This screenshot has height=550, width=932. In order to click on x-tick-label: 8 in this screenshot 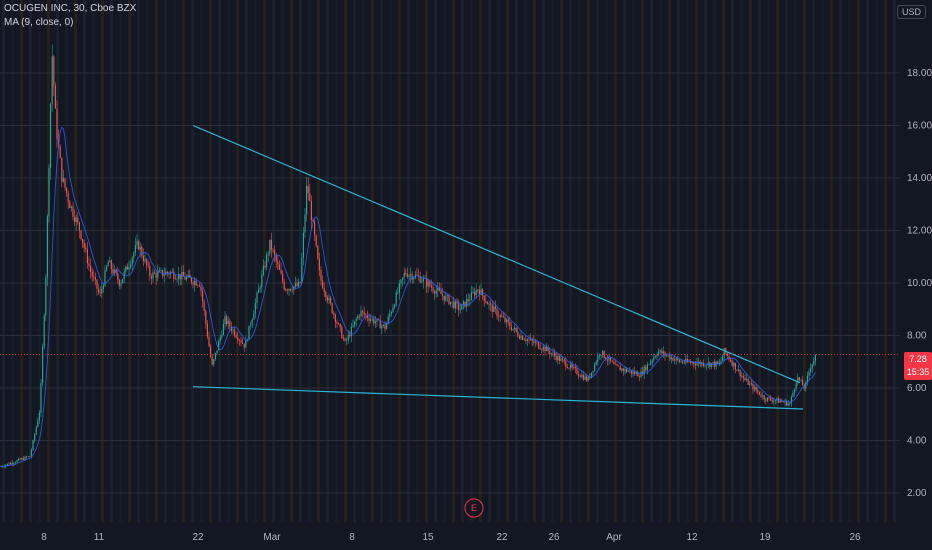, I will do `click(44, 537)`.